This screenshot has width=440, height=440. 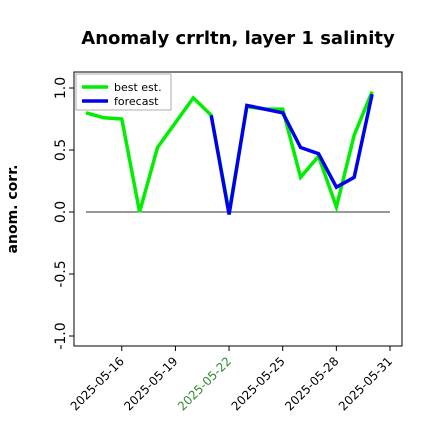 What do you see at coordinates (204, 383) in the screenshot?
I see `x-tick-label: 2025-05-22` at bounding box center [204, 383].